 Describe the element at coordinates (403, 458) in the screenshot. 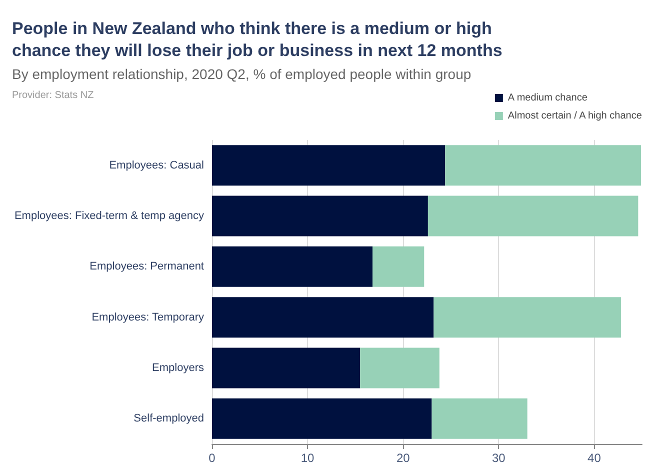

I see `x-tick-label: 20` at that location.